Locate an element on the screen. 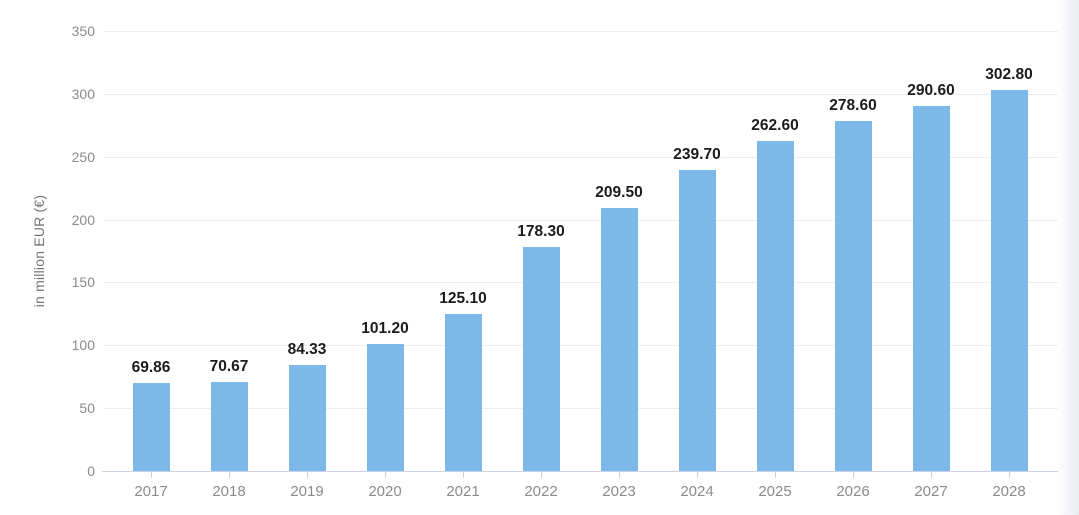  bar-2023 is located at coordinates (619, 339).